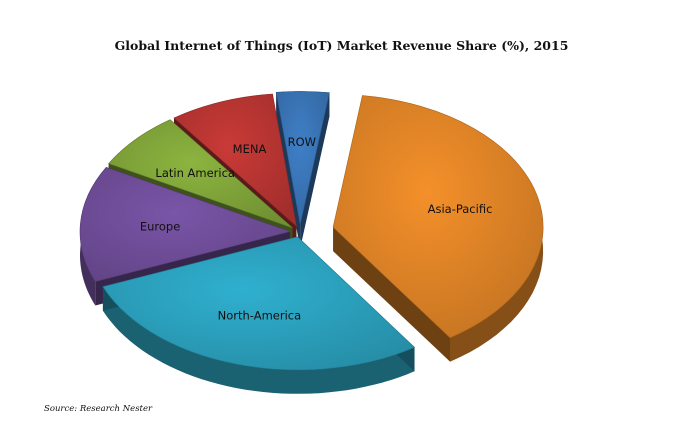 The image size is (675, 437). Describe the element at coordinates (260, 316) in the screenshot. I see `label-north-america: North-America` at that location.